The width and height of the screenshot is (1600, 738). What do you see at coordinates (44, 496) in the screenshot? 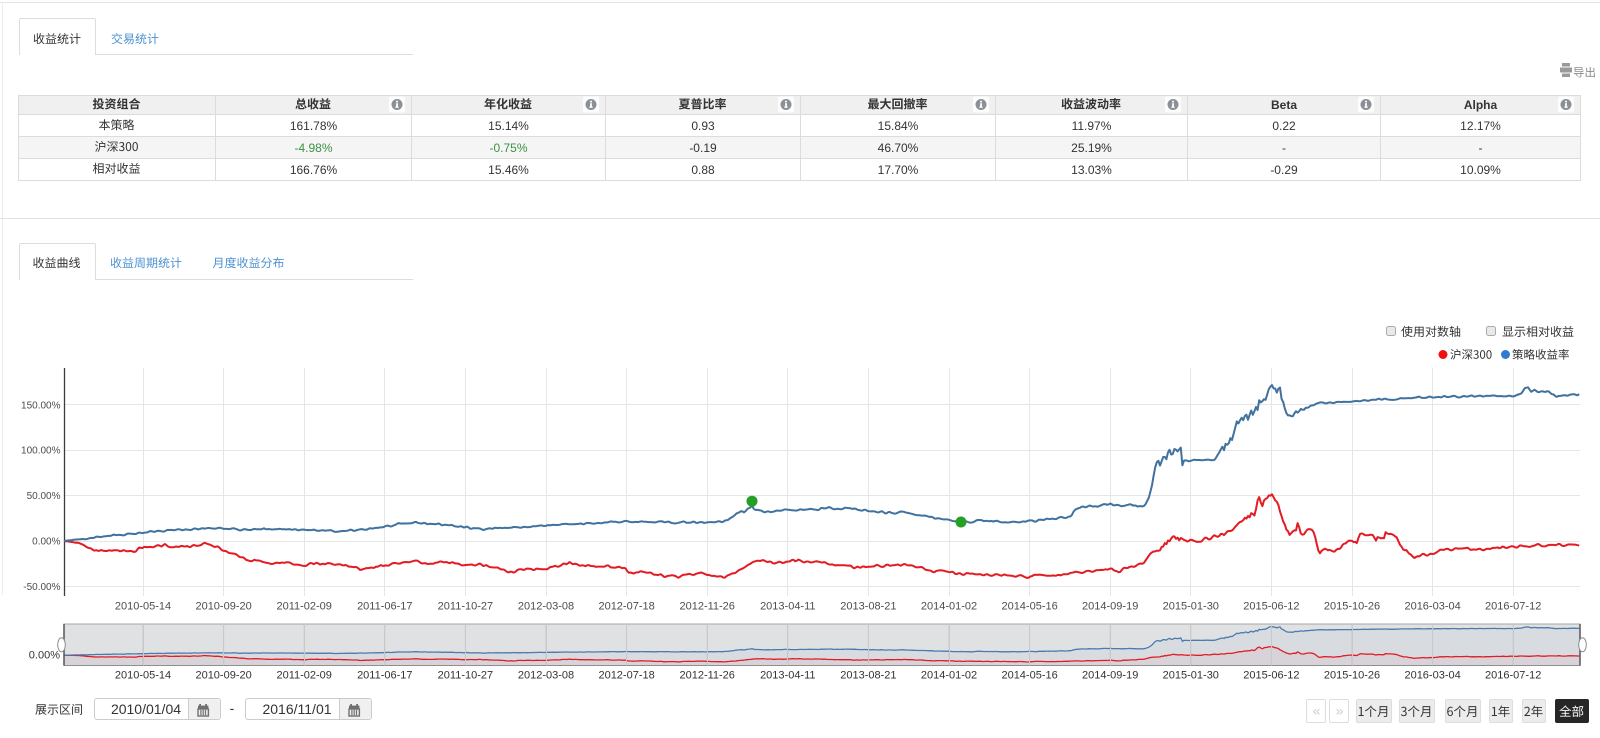
I see `svg-text: 50.00%` at bounding box center [44, 496].